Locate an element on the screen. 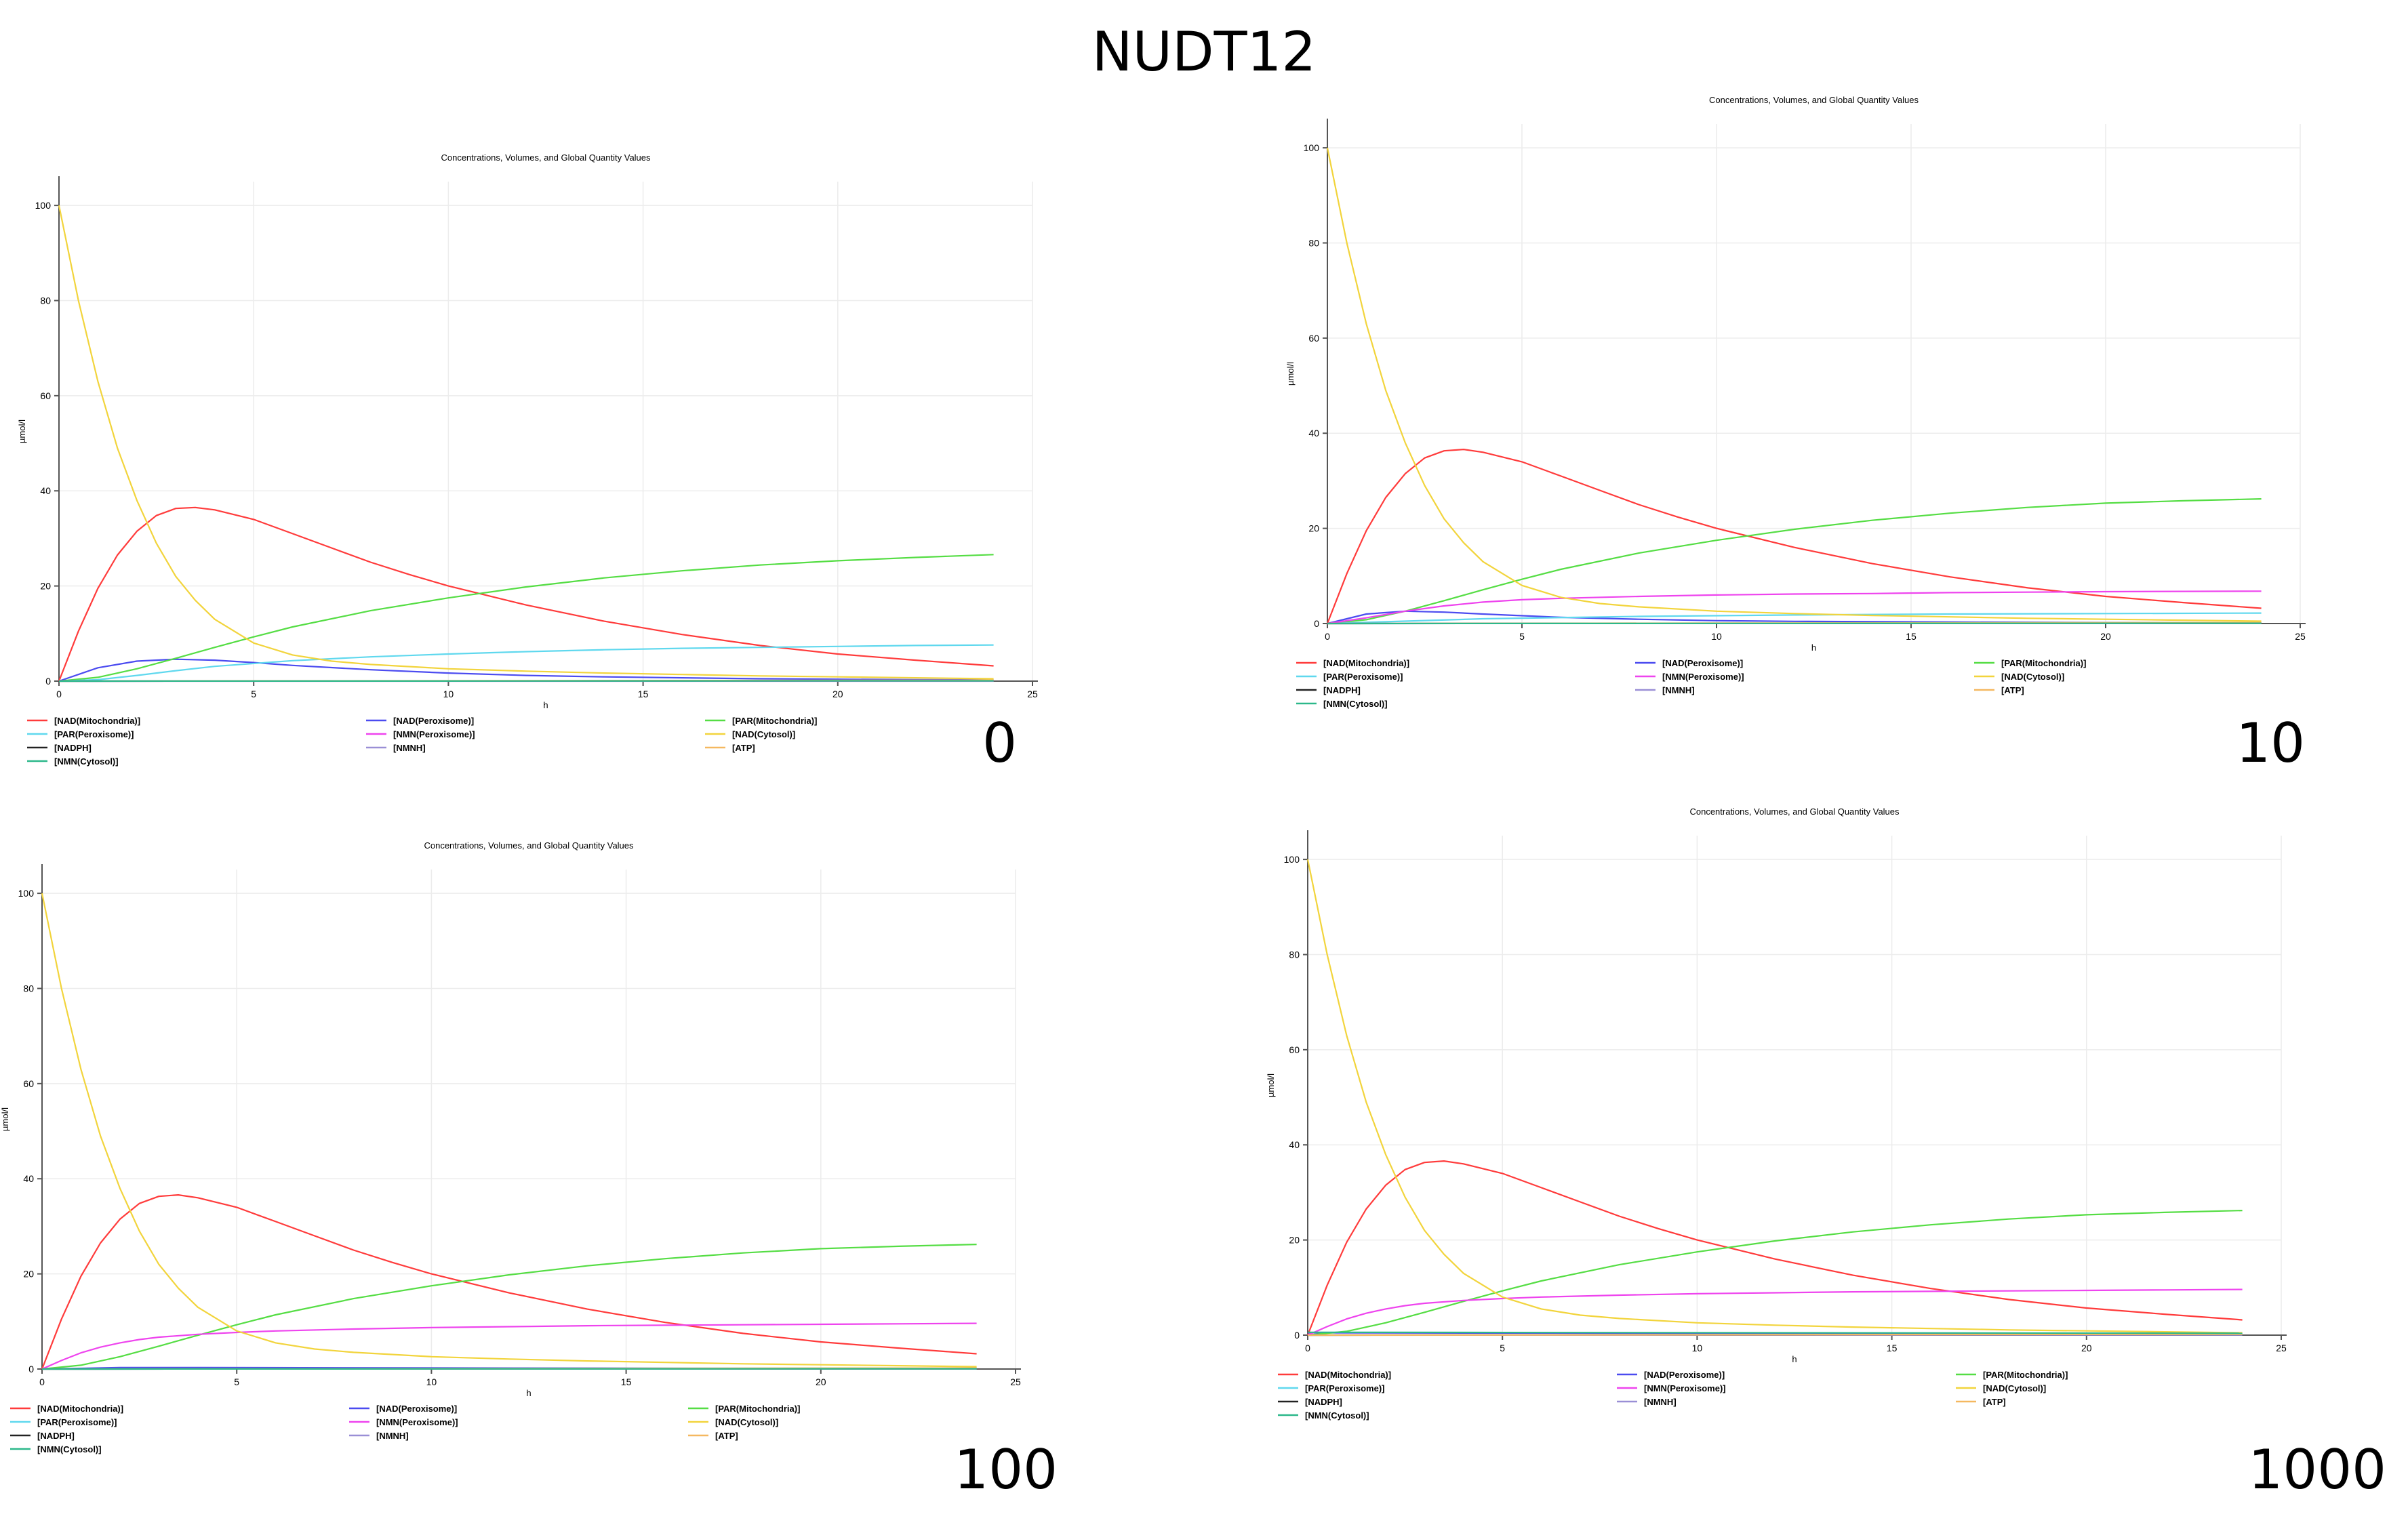  panel-label-3: 1000 is located at coordinates (2317, 1470).